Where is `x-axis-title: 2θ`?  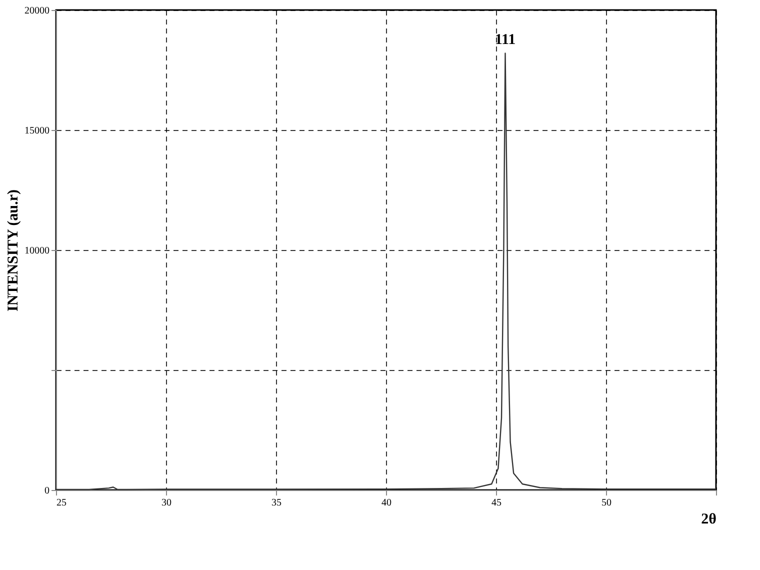
x-axis-title: 2θ is located at coordinates (709, 520).